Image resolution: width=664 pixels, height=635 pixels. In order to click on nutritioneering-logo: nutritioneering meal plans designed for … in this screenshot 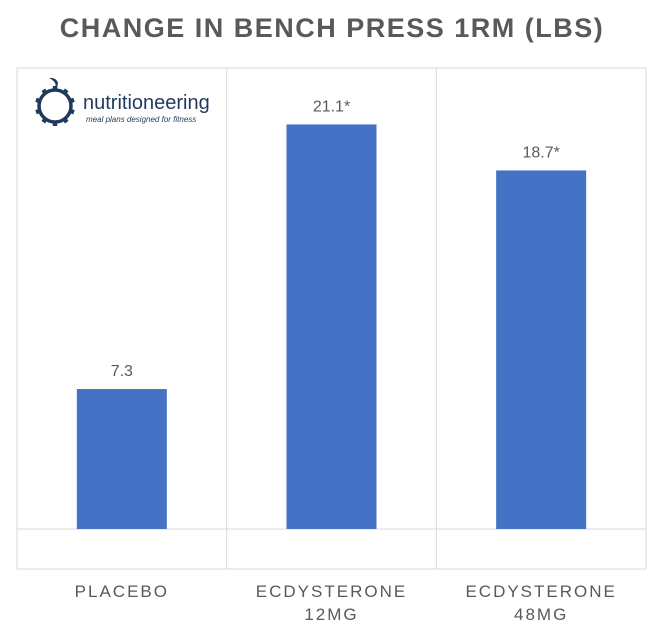, I will do `click(122, 101)`.